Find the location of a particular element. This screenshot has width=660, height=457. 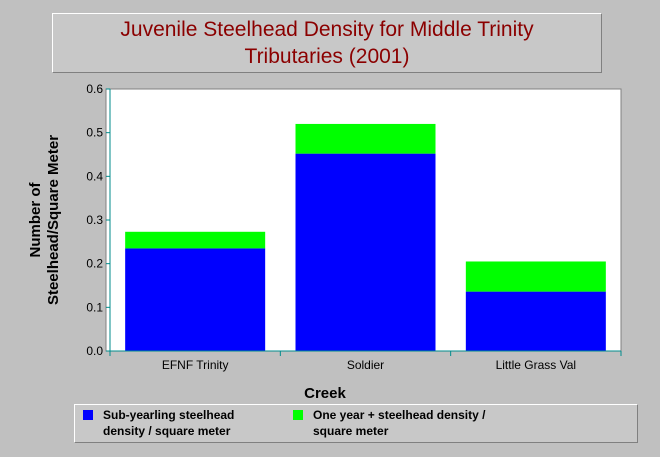

y-tick-label: 0.0 is located at coordinates (94, 351).